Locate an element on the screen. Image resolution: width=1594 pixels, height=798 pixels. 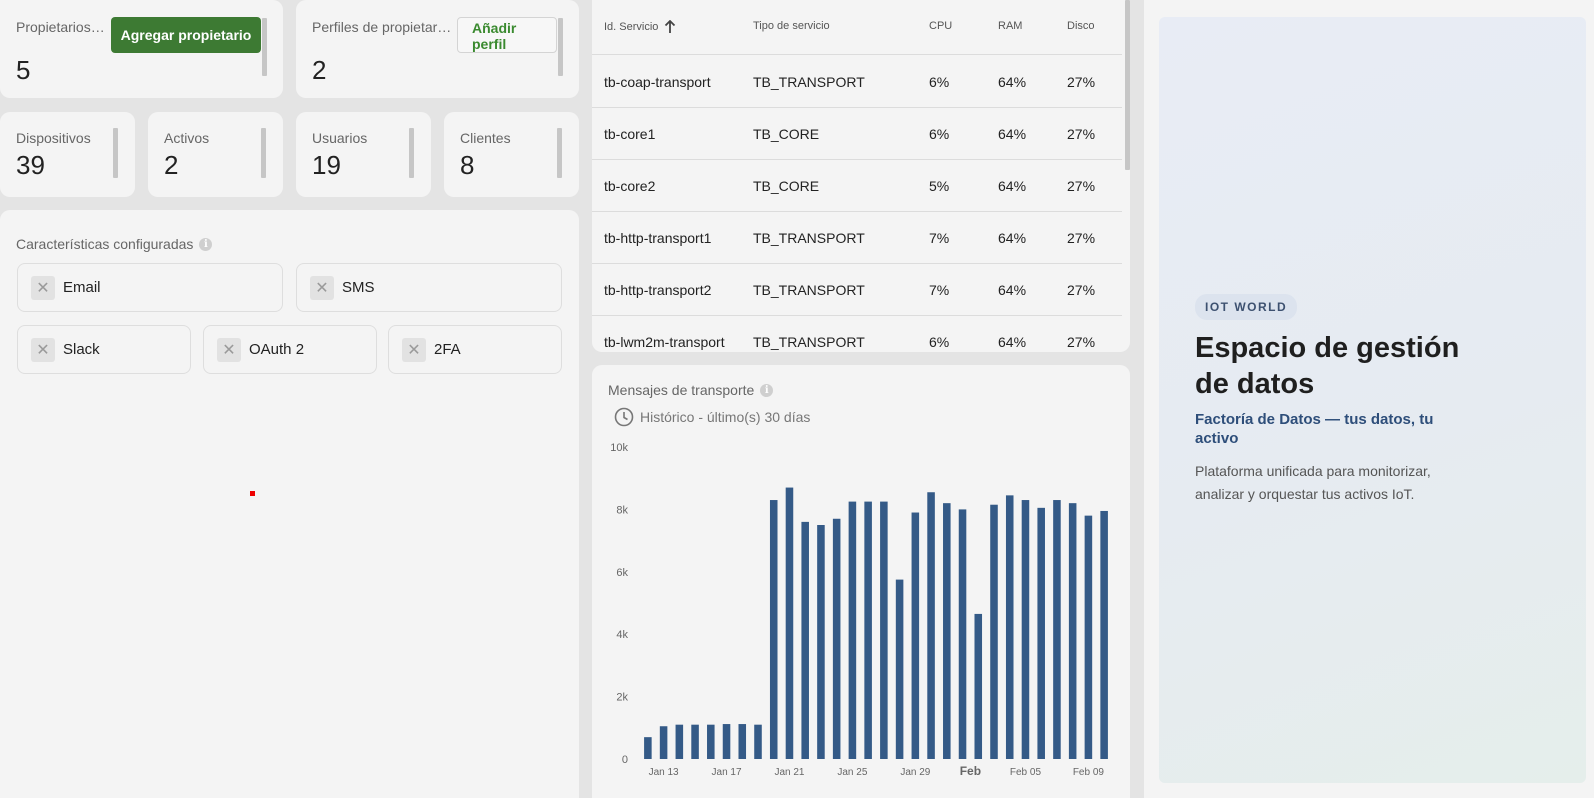
assets-card: Activos 2 is located at coordinates (215, 154).